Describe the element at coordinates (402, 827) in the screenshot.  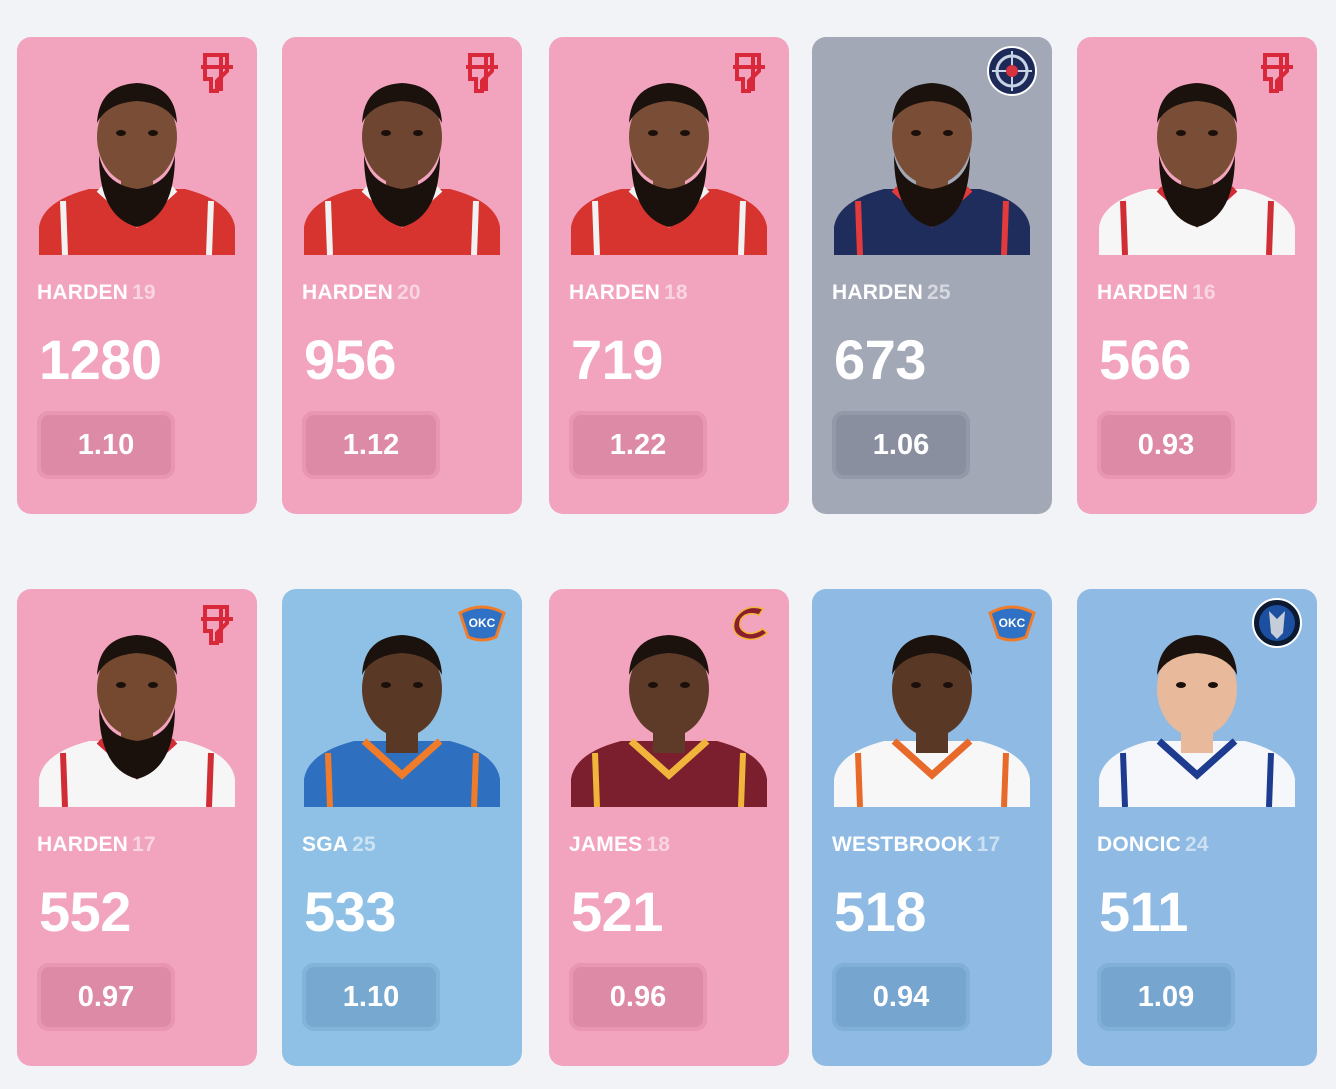
I see `player-card: OKC SGA 25 533 1.10` at that location.